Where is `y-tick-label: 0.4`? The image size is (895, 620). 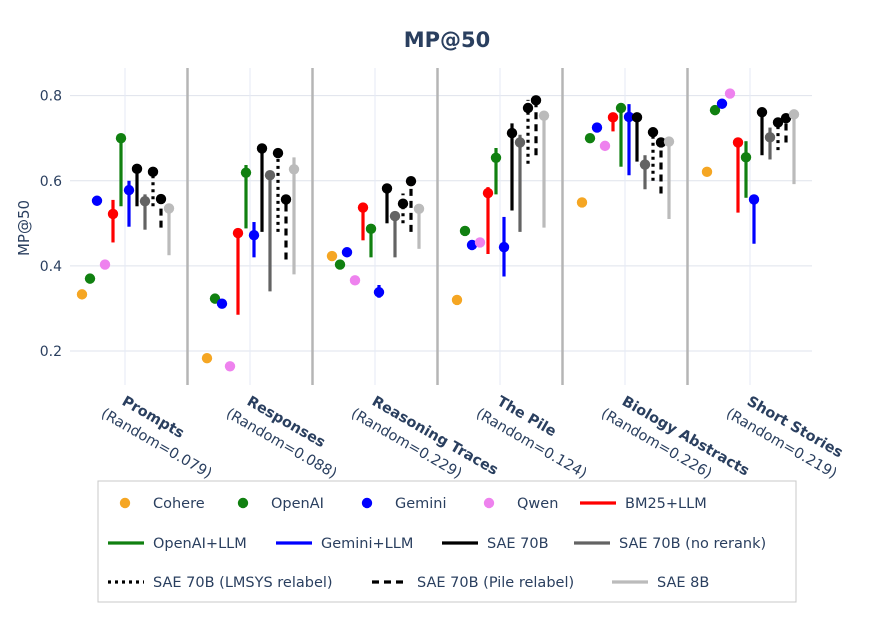 y-tick-label: 0.4 is located at coordinates (51, 267).